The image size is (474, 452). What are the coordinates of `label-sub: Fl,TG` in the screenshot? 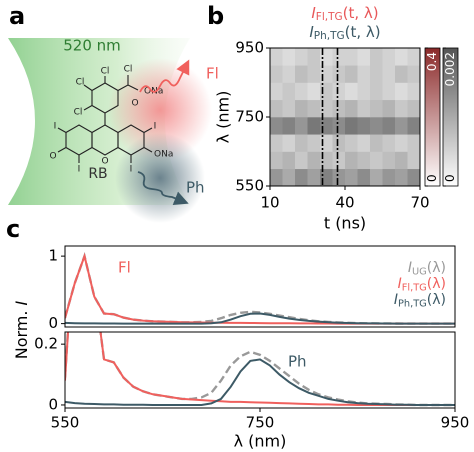 It's located at (414, 288).